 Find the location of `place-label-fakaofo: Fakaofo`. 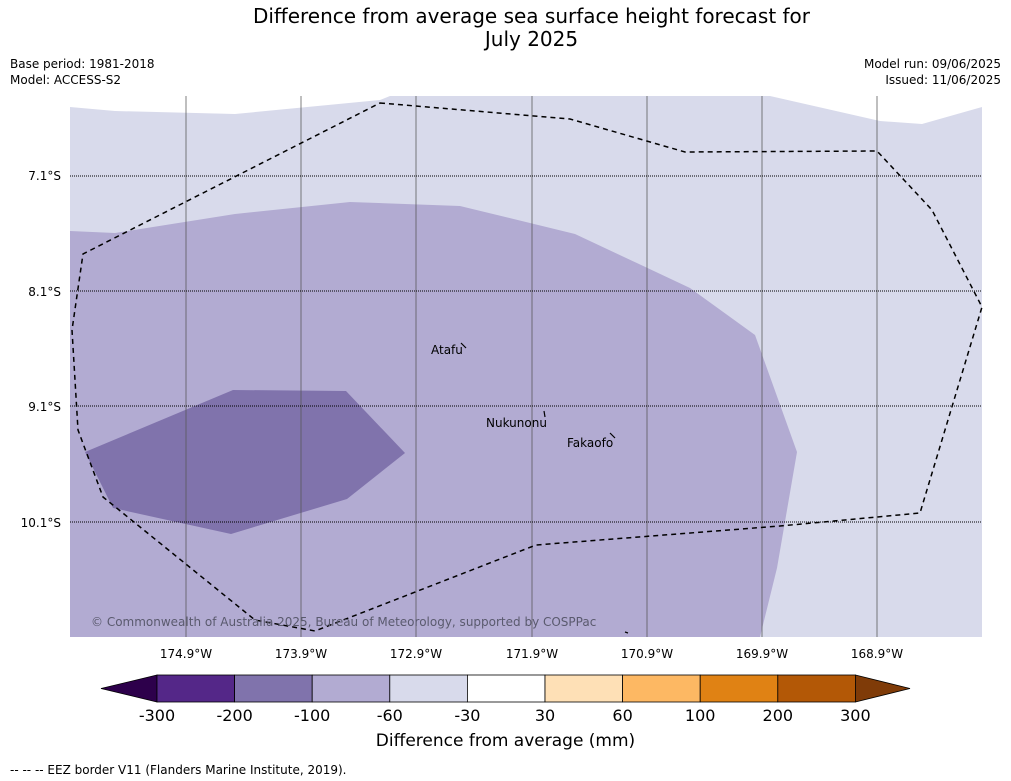

place-label-fakaofo: Fakaofo is located at coordinates (590, 443).